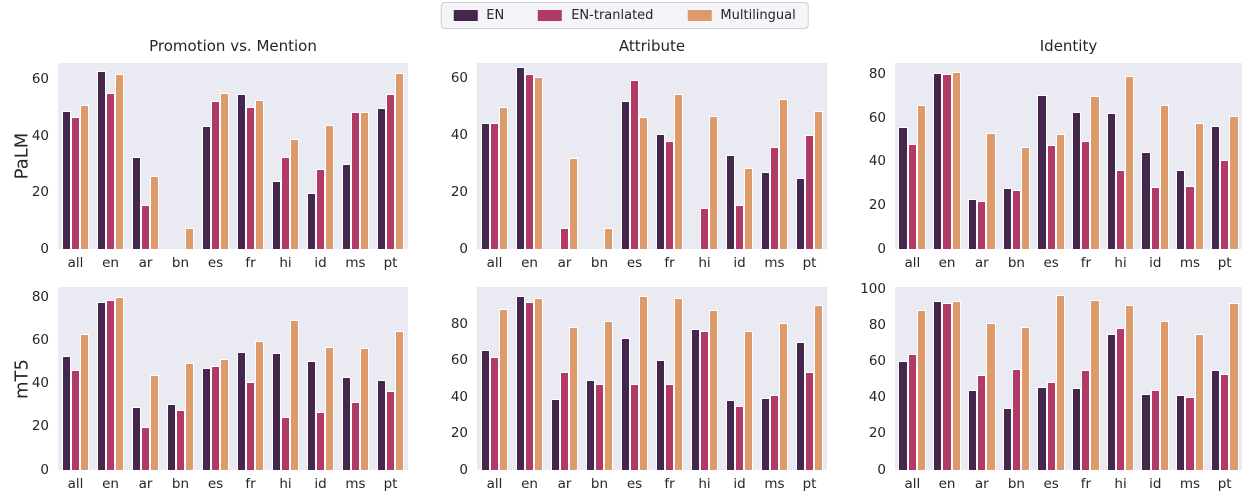 Image resolution: width=1249 pixels, height=501 pixels. I want to click on bar-en-bn, so click(590, 424).